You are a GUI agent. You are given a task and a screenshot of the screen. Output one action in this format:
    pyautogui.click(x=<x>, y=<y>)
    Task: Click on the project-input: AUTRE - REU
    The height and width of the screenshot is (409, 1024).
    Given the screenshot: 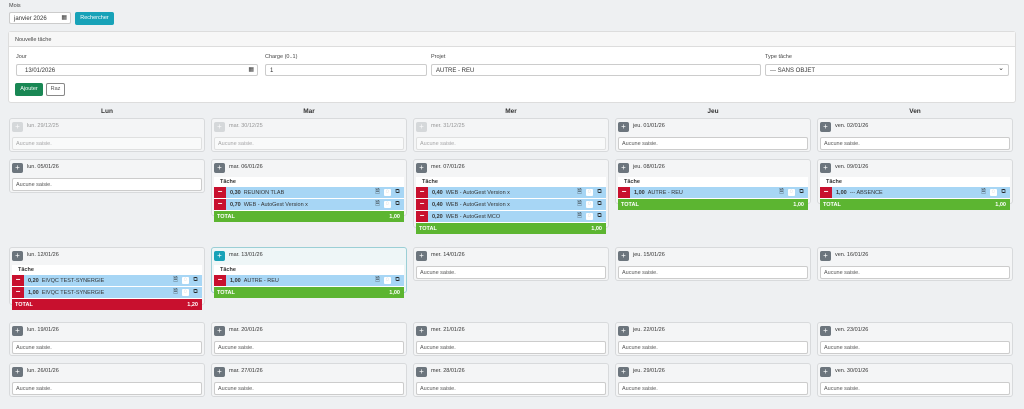 What is the action you would take?
    pyautogui.click(x=596, y=70)
    